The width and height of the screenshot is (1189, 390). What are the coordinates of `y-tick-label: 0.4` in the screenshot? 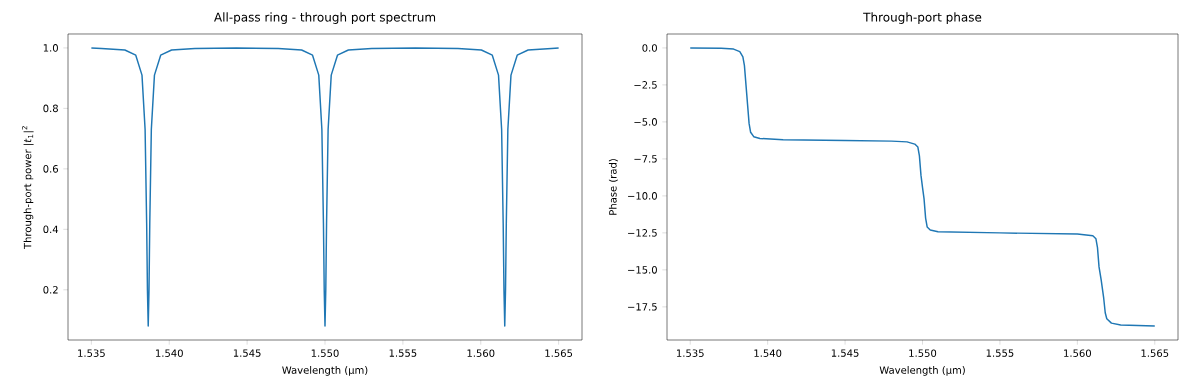 It's located at (51, 229).